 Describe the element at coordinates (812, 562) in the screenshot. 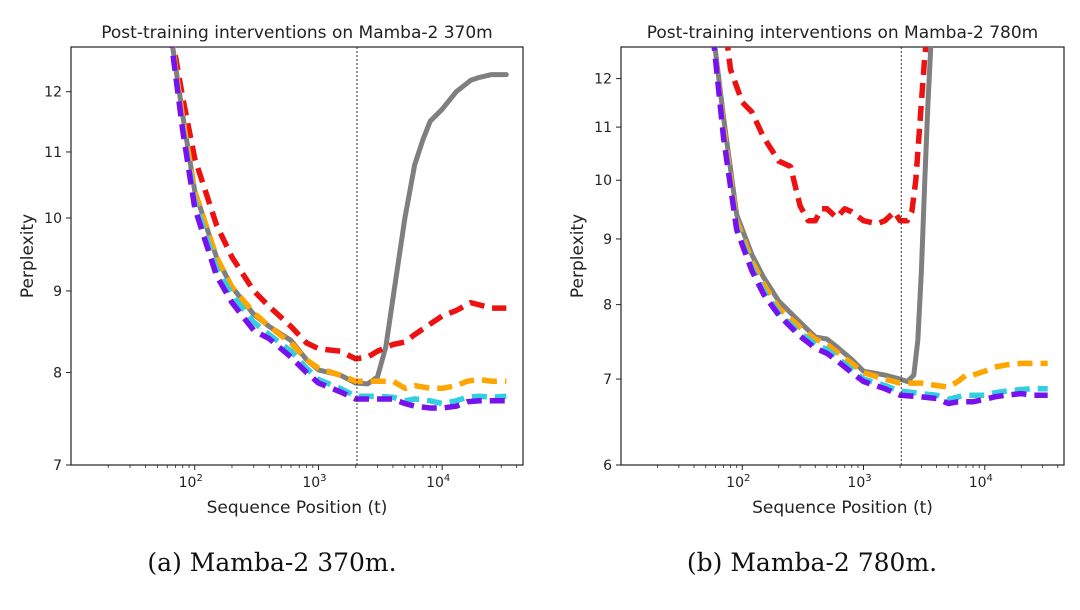

I see `caption-780m: (b) Mamba-2 780m.` at that location.